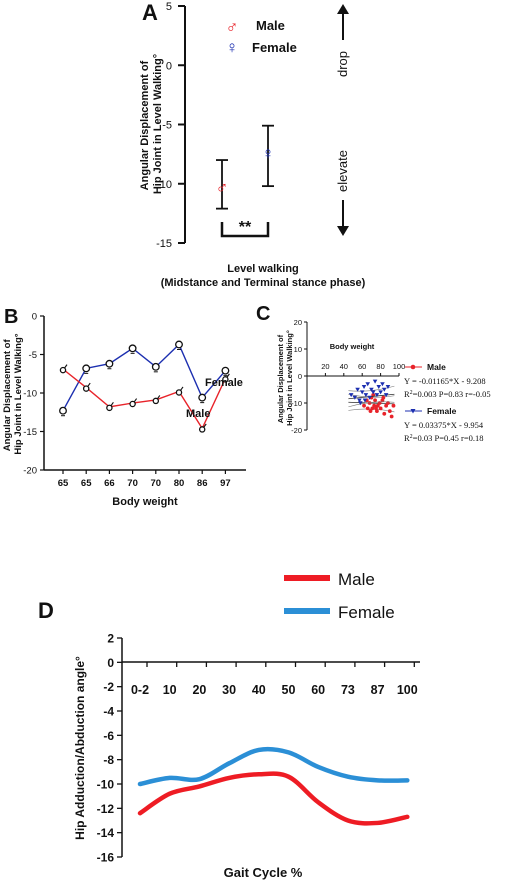 The height and width of the screenshot is (883, 526). I want to click on panel-d-x-tick-label: 10, so click(170, 690).